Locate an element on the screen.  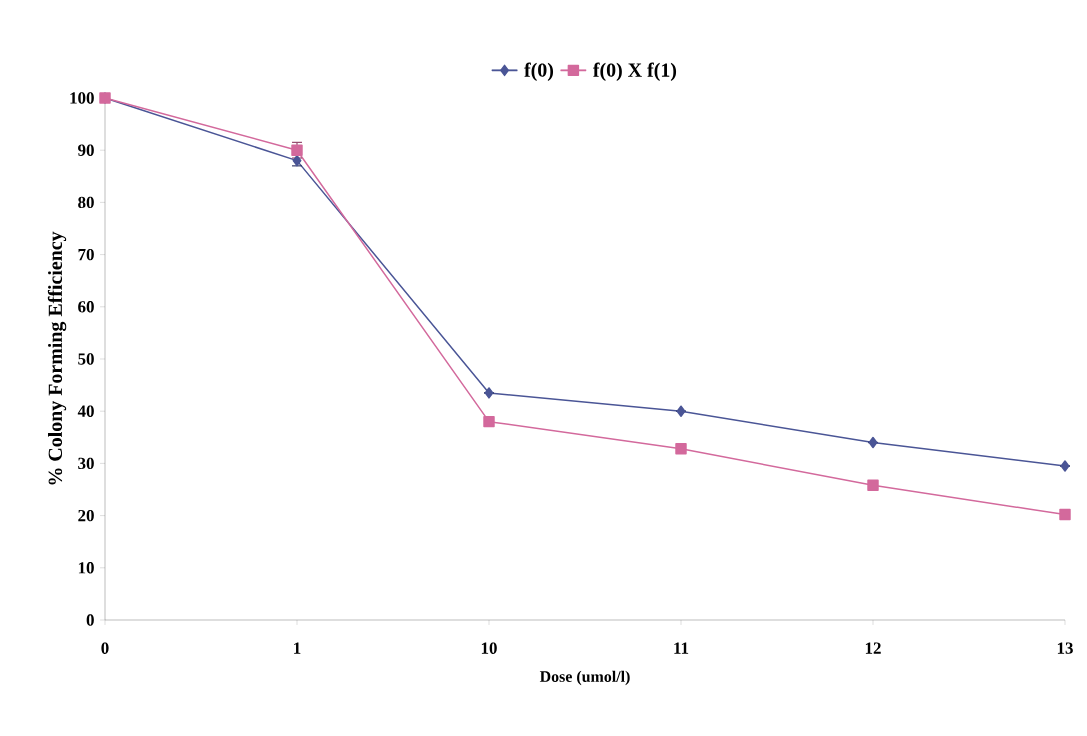
x-axis-title: Dose (umol/l) is located at coordinates (584, 678).